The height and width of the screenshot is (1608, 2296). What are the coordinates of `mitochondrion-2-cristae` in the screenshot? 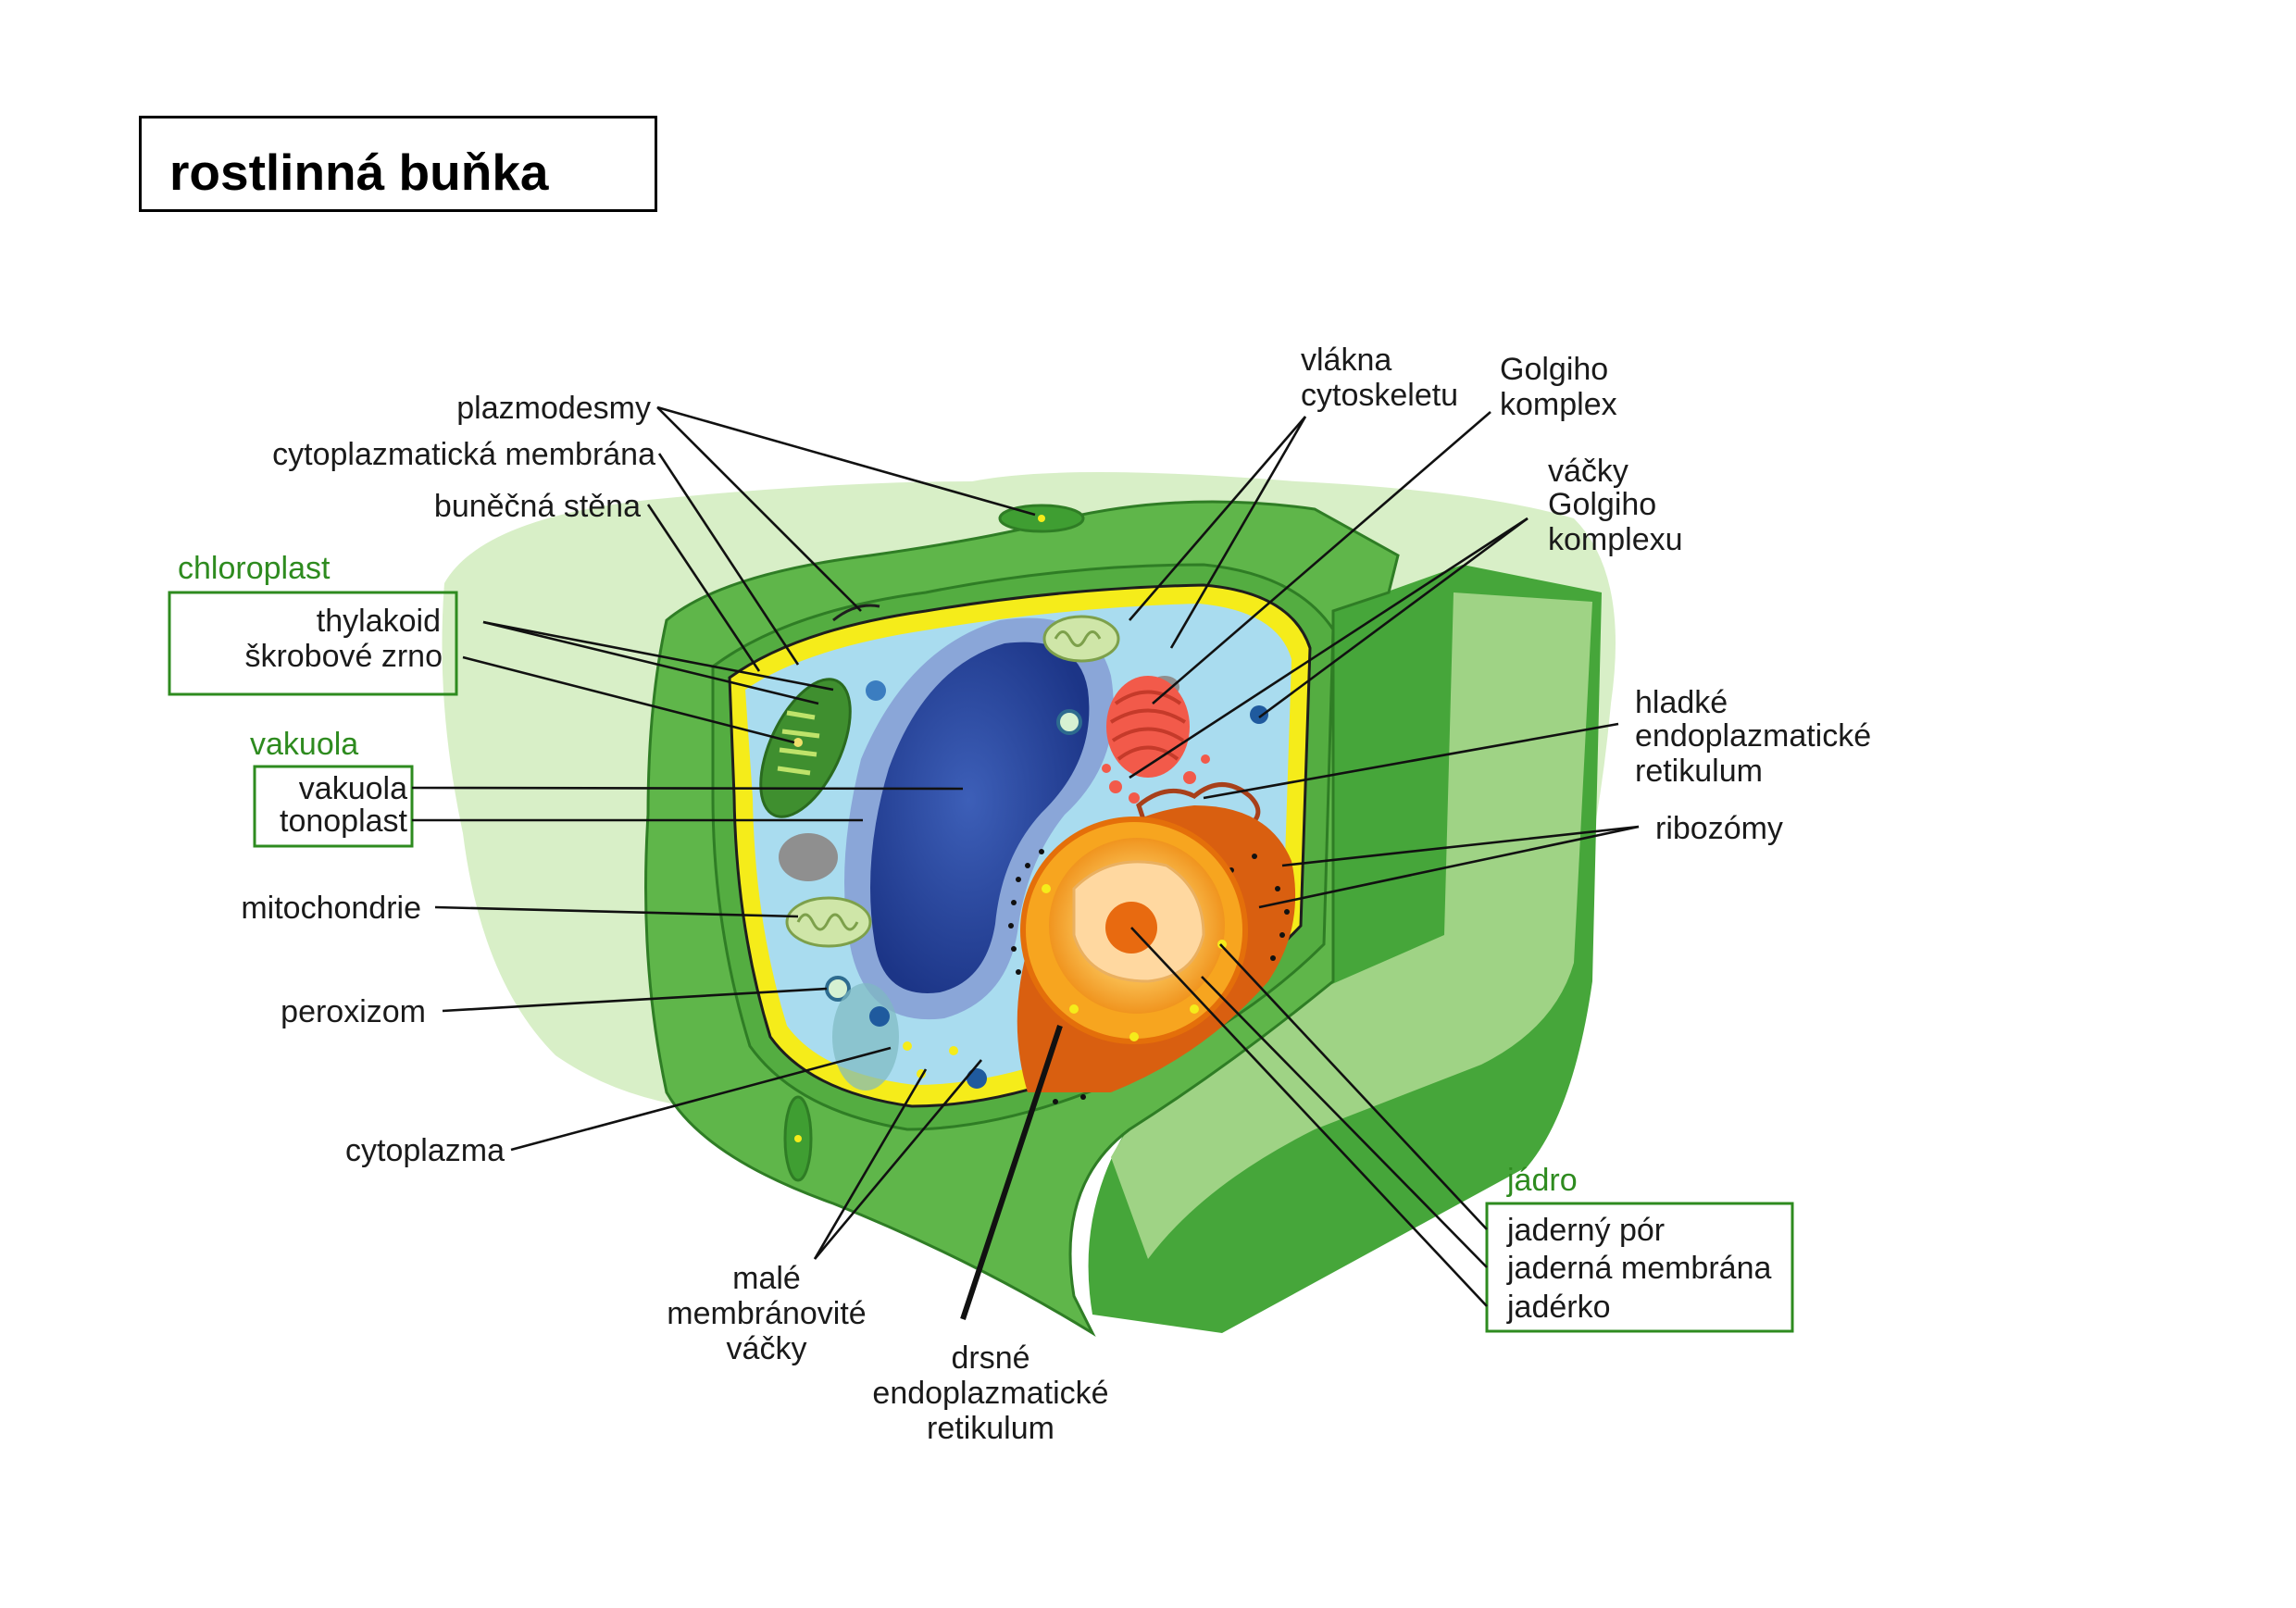 It's located at (1078, 638).